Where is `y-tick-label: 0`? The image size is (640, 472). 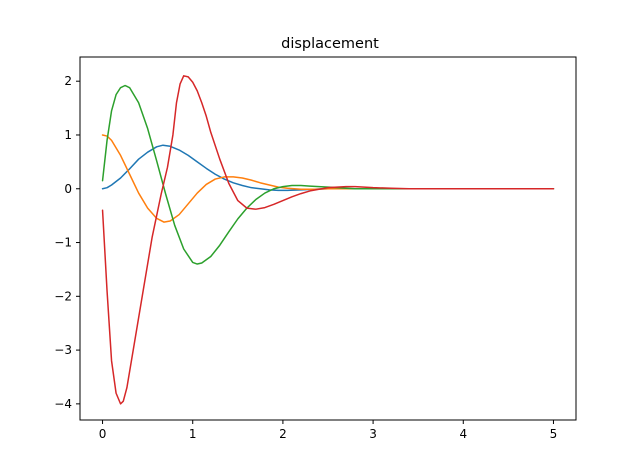
y-tick-label: 0 is located at coordinates (68, 189).